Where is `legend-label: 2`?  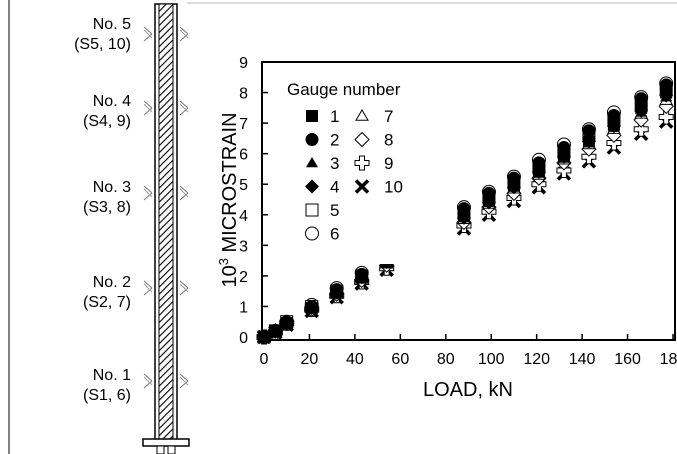
legend-label: 2 is located at coordinates (334, 140).